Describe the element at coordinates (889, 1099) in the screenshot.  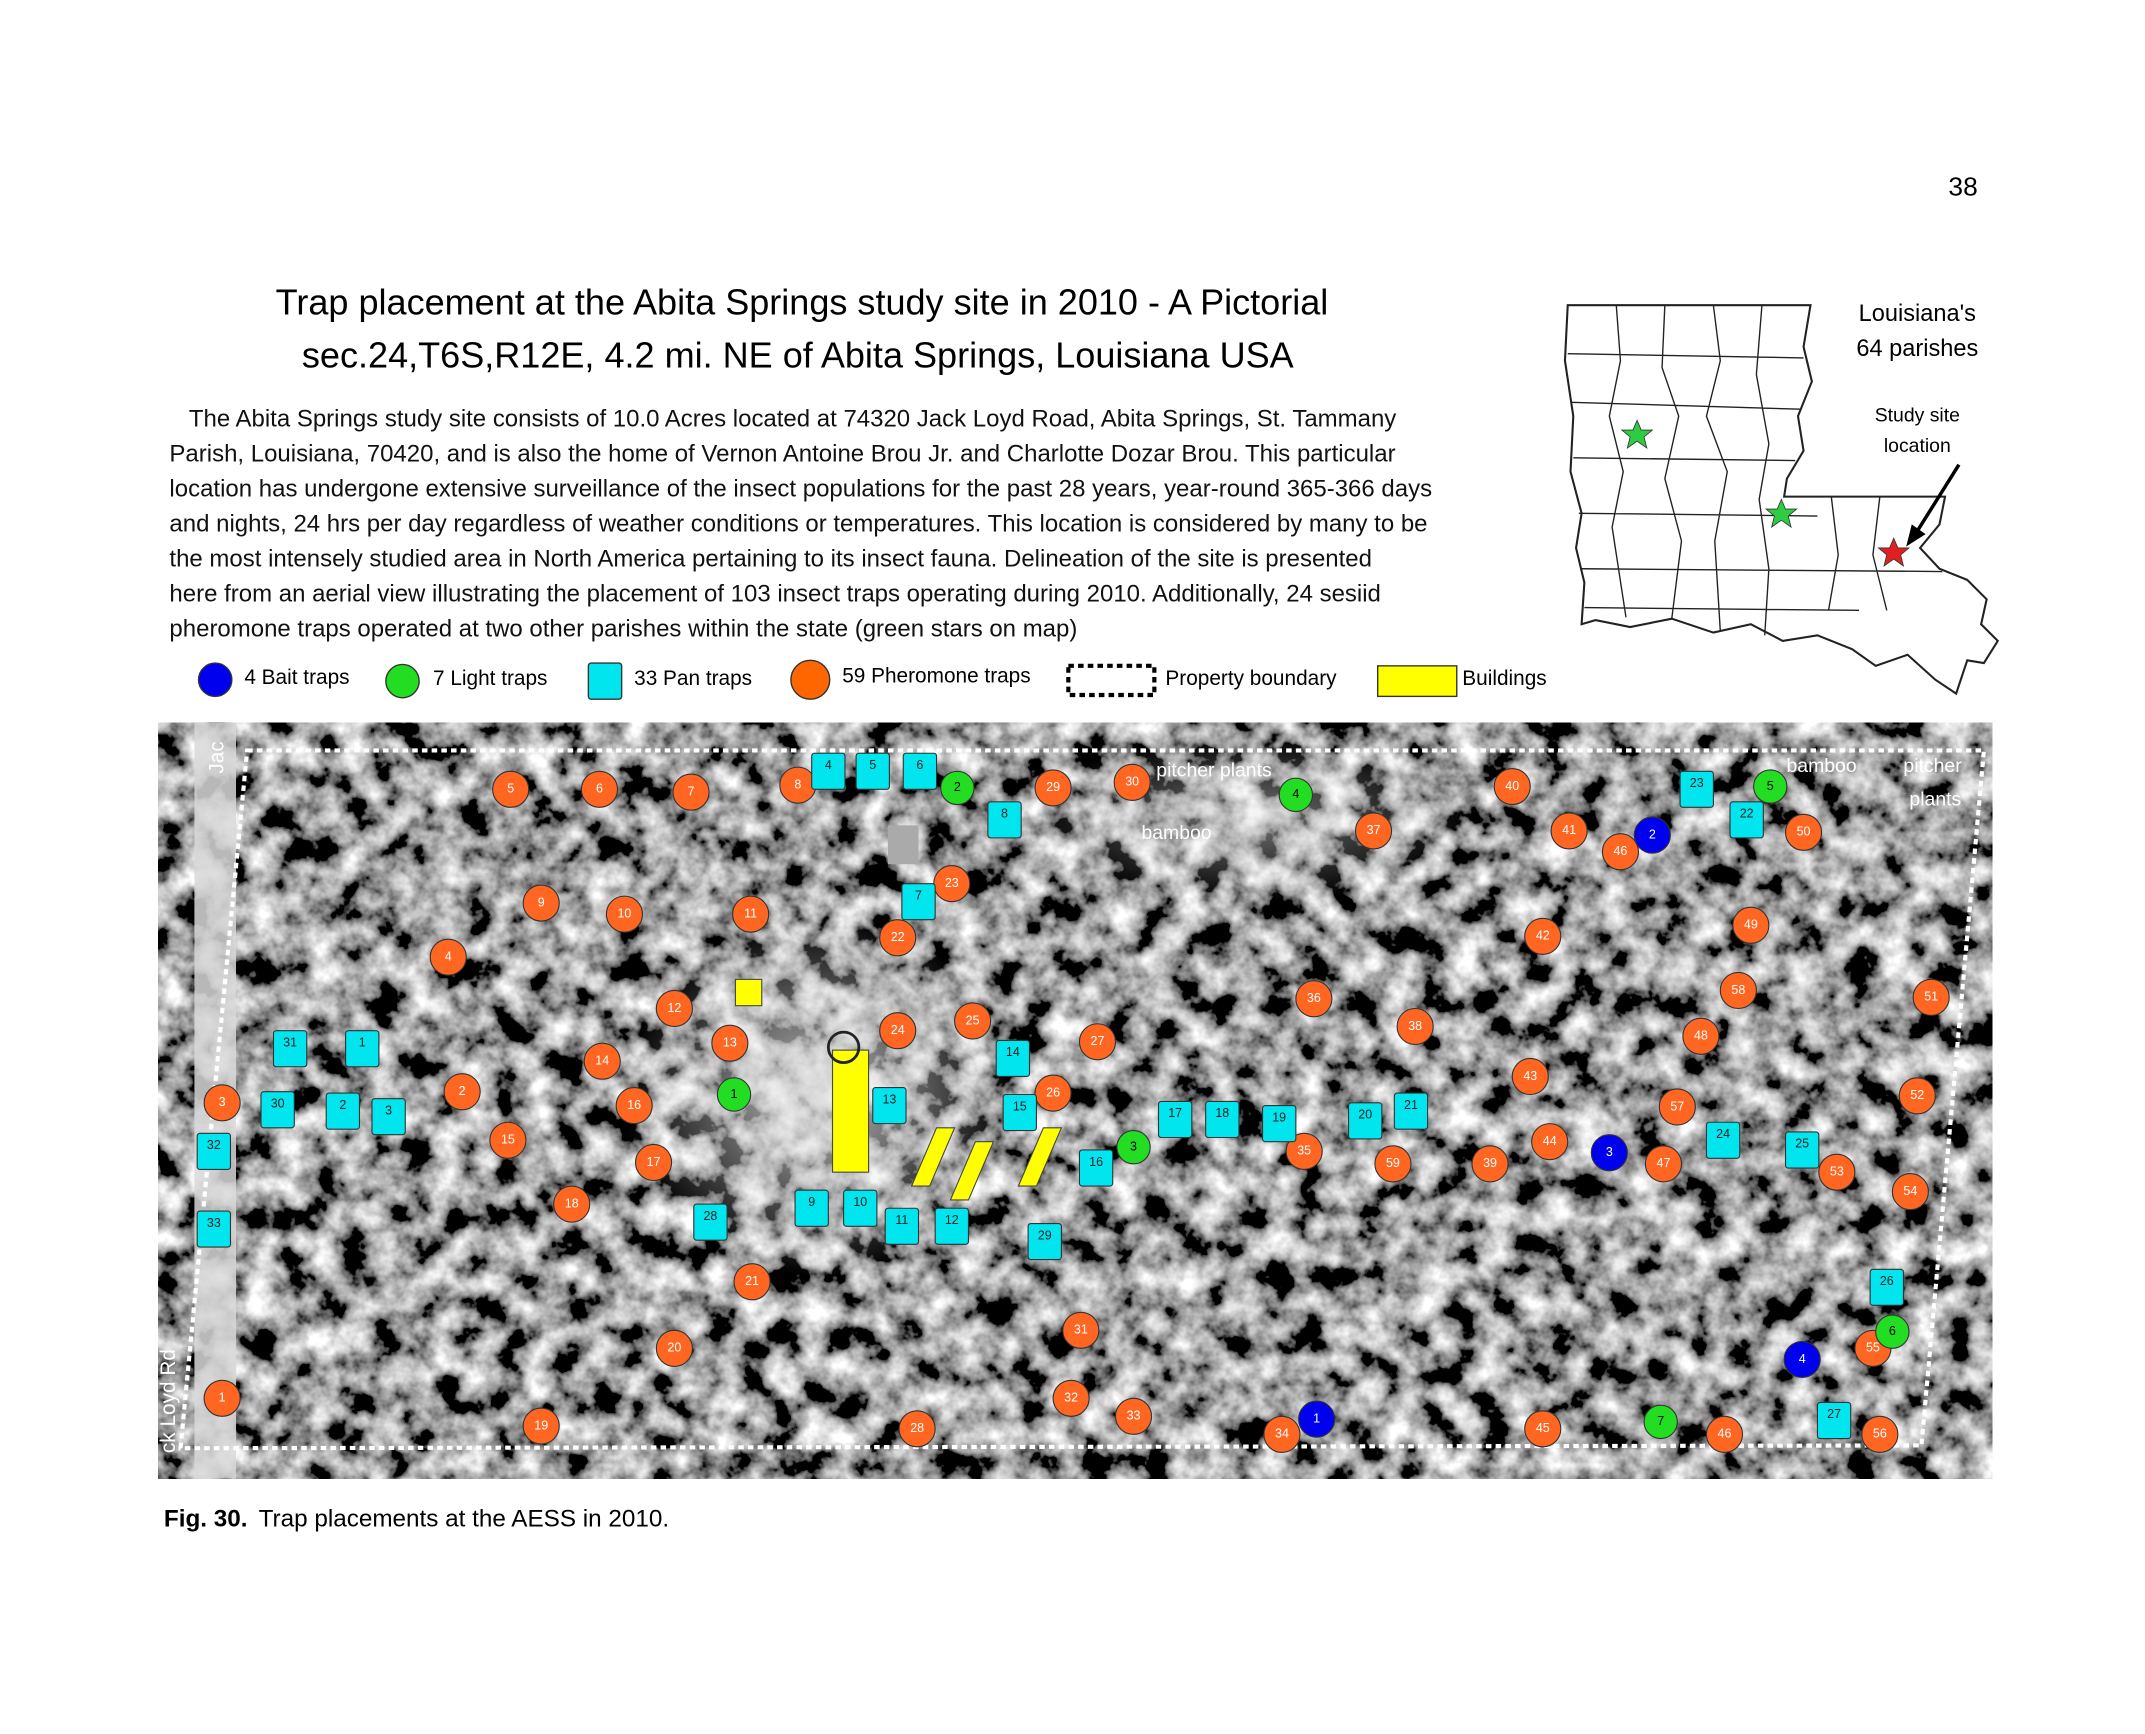
I see `trap-number: 13` at that location.